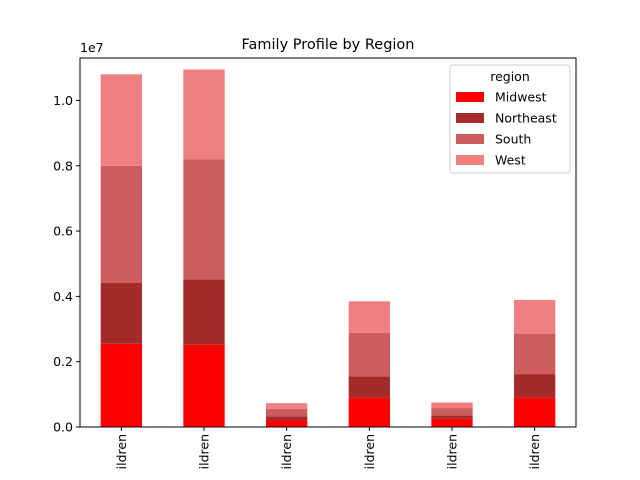 This screenshot has height=480, width=640. I want to click on legend: region Midwest Northeast South West, so click(510, 119).